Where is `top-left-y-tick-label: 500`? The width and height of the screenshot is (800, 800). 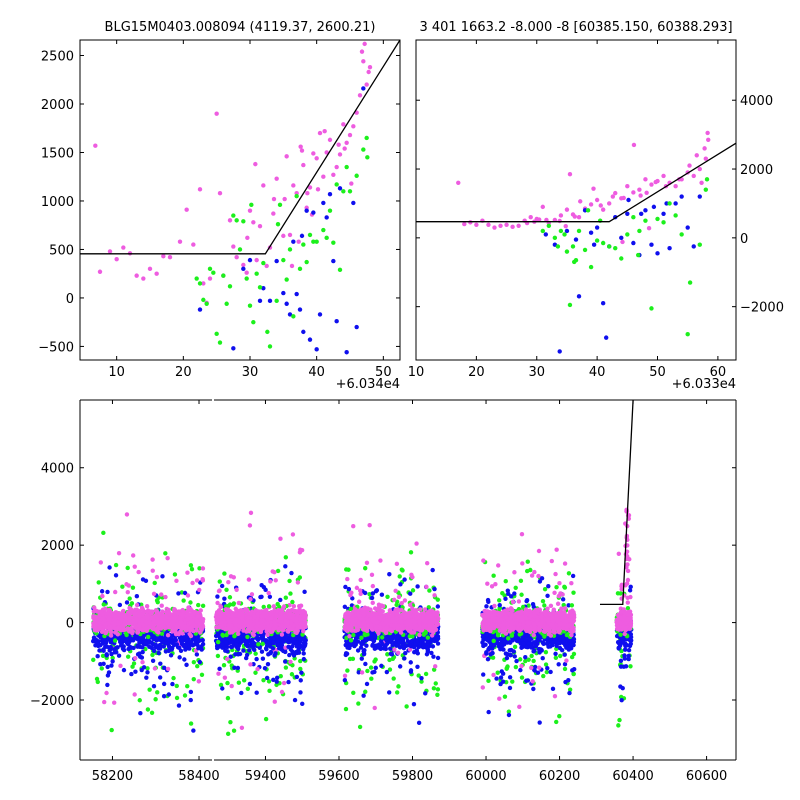 top-left-y-tick-label: 500 is located at coordinates (61, 250).